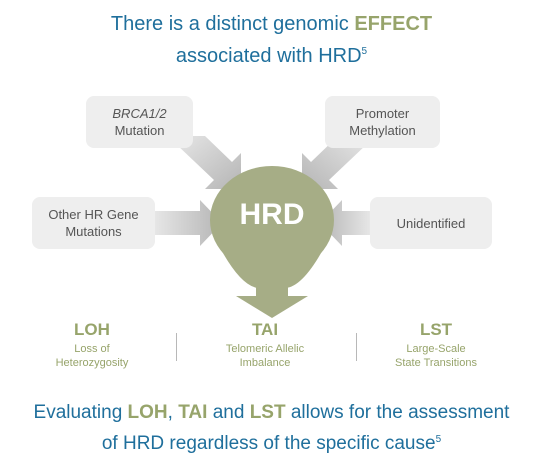 This screenshot has width=543, height=467. I want to click on metric-lst-desc-2: State Transitions, so click(436, 363).